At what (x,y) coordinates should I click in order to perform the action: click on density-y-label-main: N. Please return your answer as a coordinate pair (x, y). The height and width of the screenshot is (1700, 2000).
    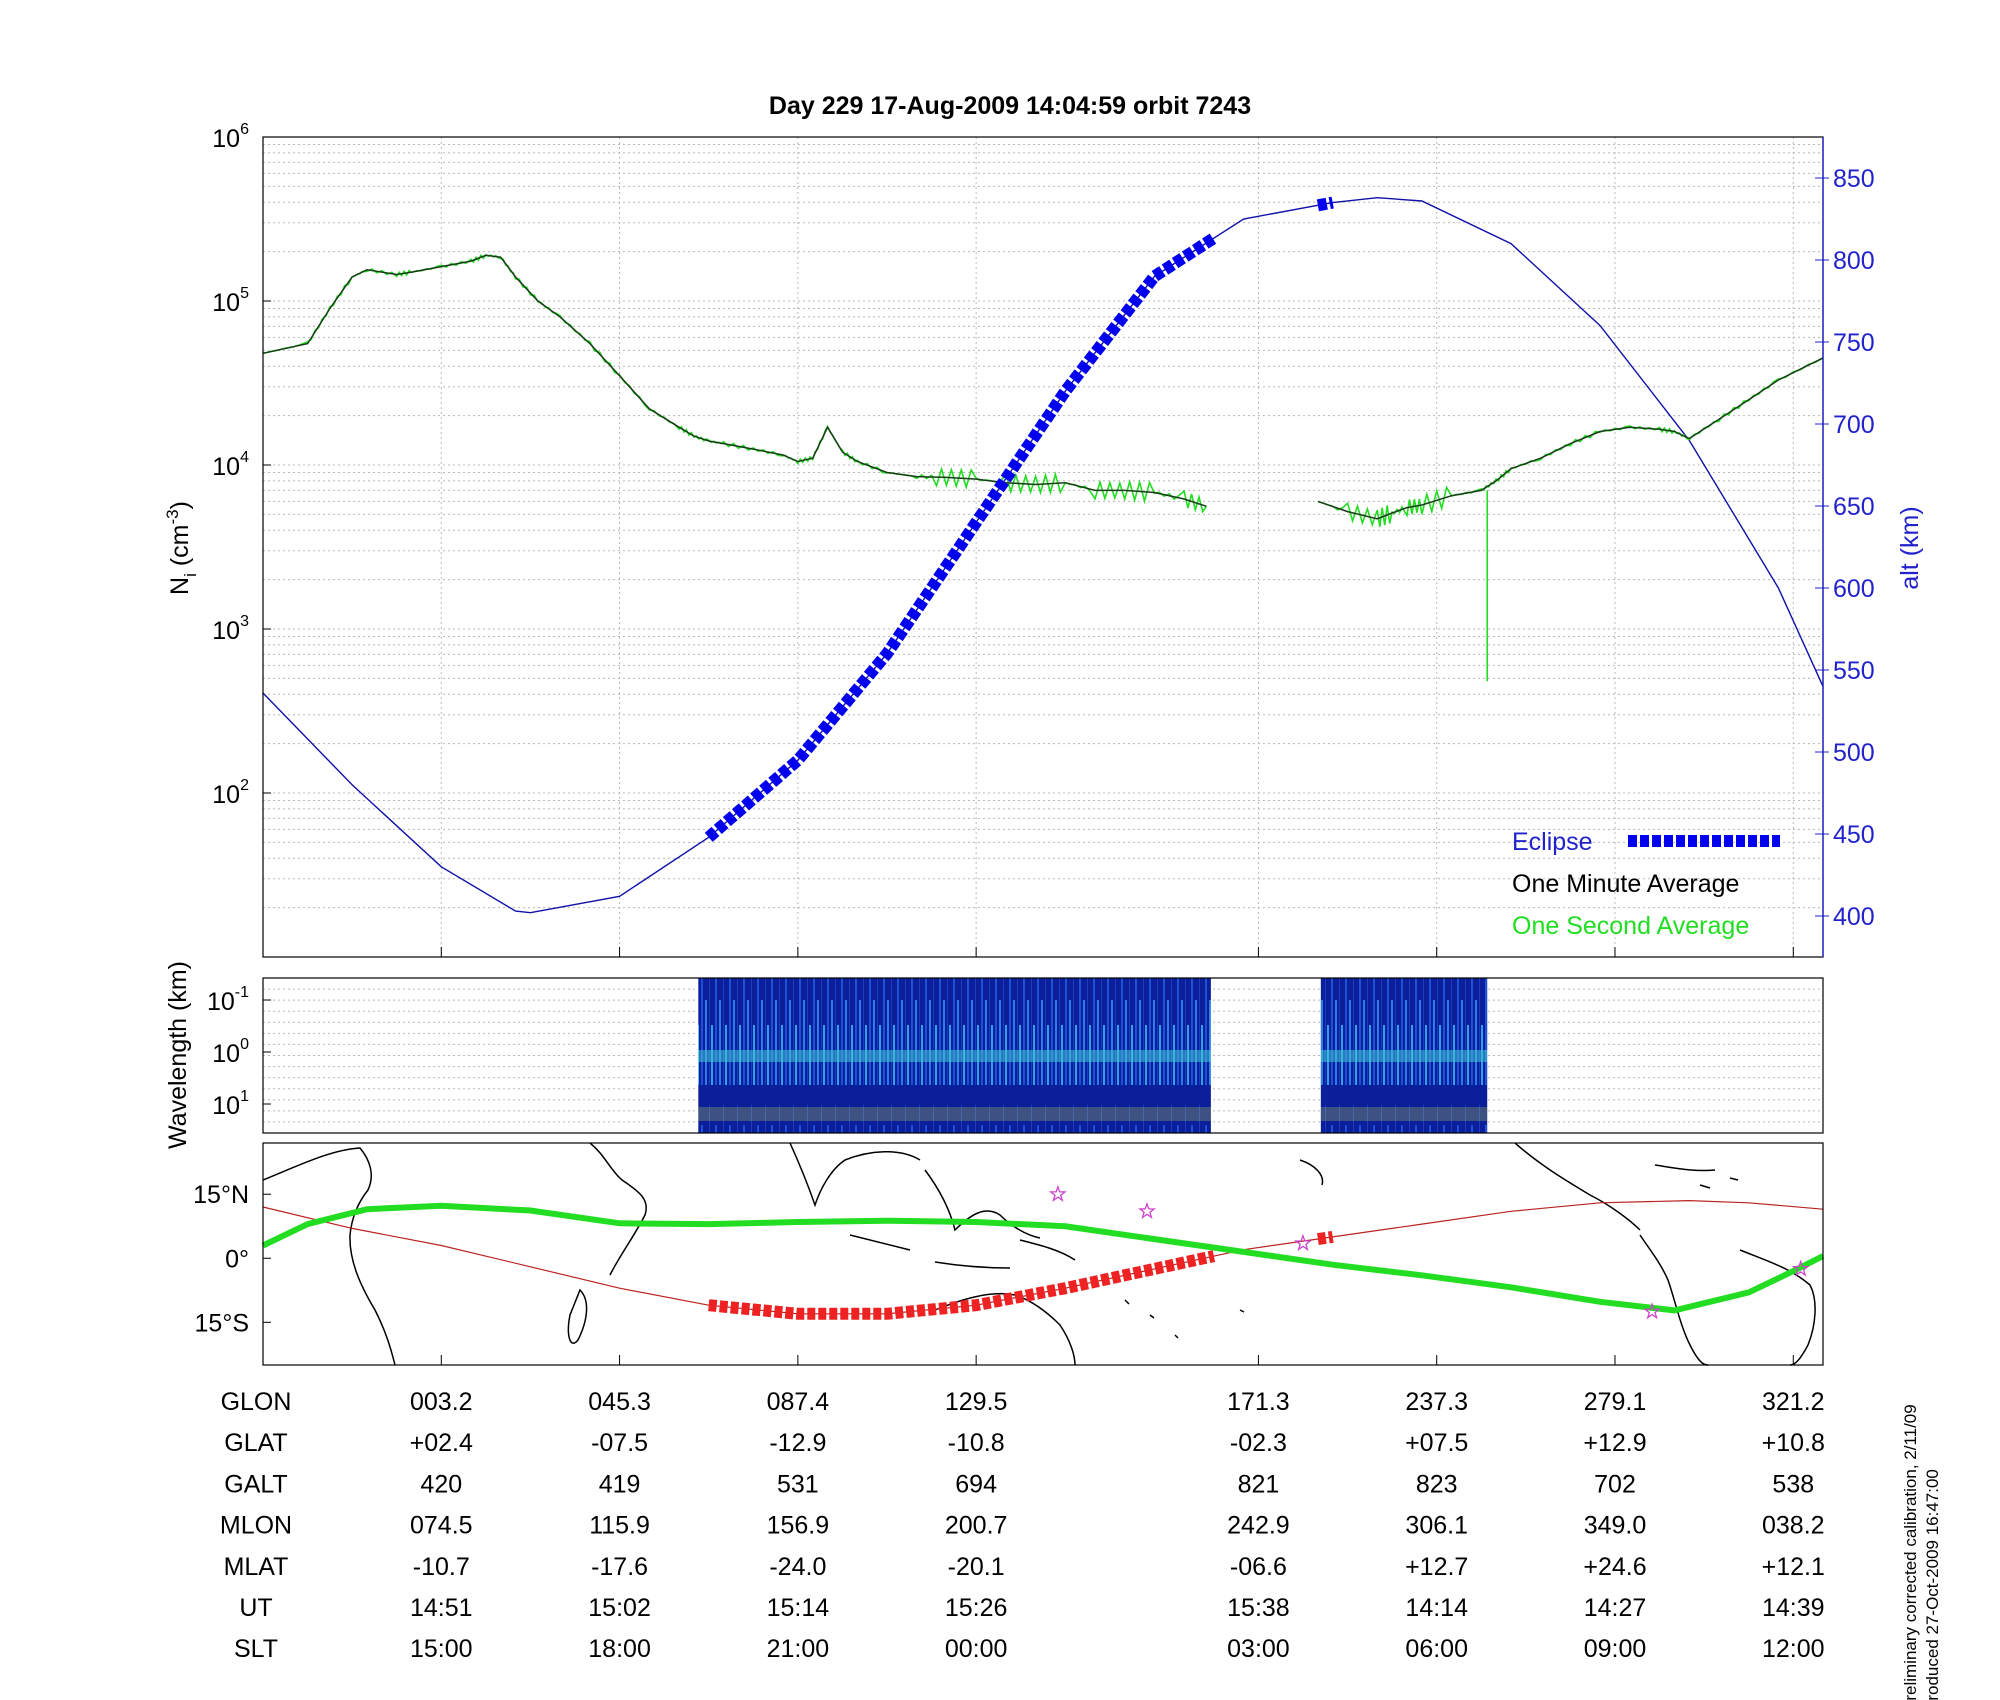
    Looking at the image, I should click on (180, 586).